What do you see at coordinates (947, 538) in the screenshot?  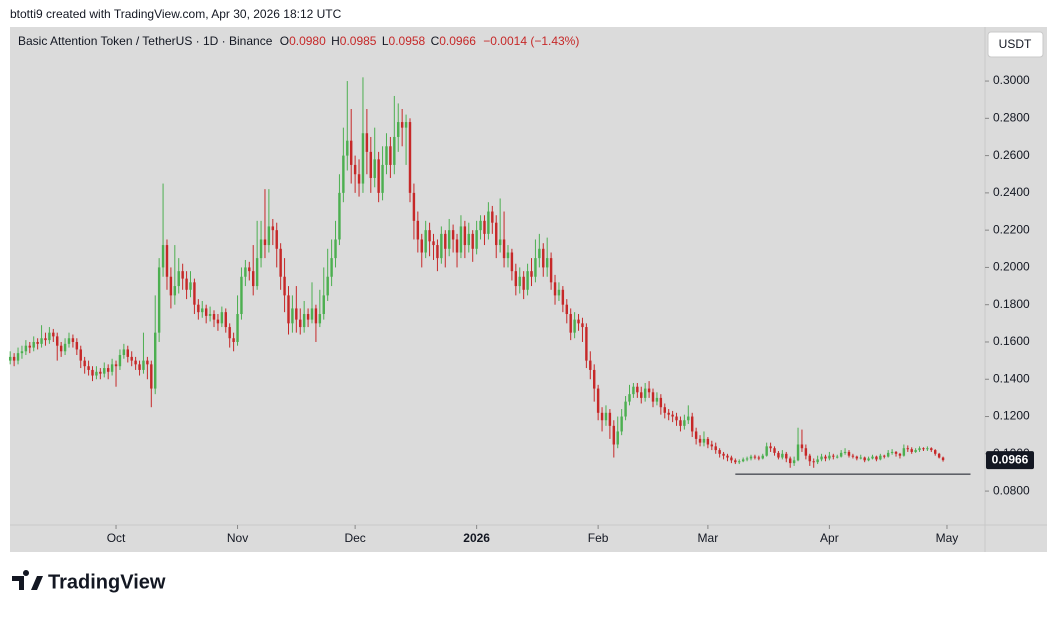 I see `x-tick-label: May` at bounding box center [947, 538].